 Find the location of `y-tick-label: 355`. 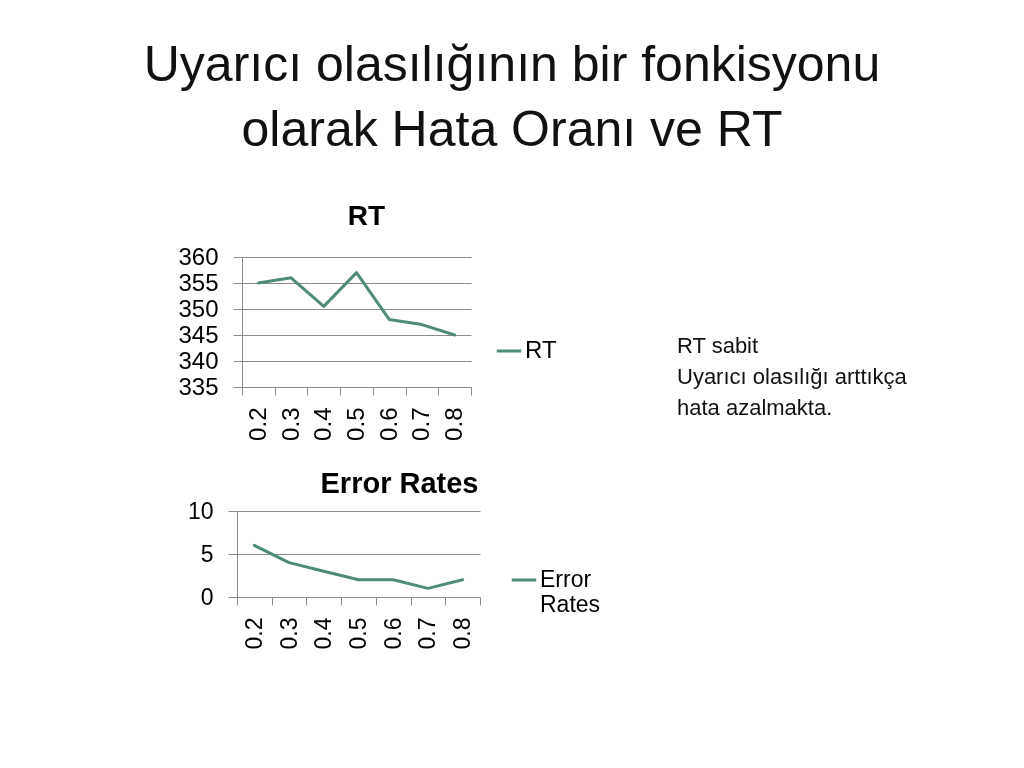

y-tick-label: 355 is located at coordinates (198, 282).